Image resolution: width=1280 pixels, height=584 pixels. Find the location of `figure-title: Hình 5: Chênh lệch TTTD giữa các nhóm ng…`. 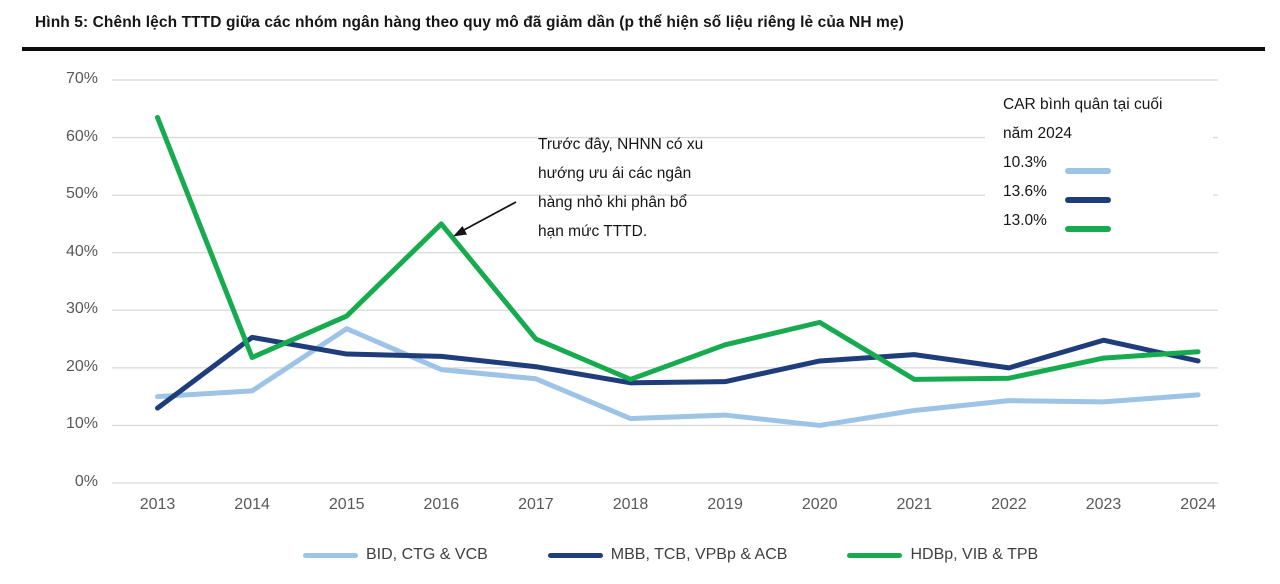

figure-title: Hình 5: Chênh lệch TTTD giữa các nhóm ng… is located at coordinates (469, 22).